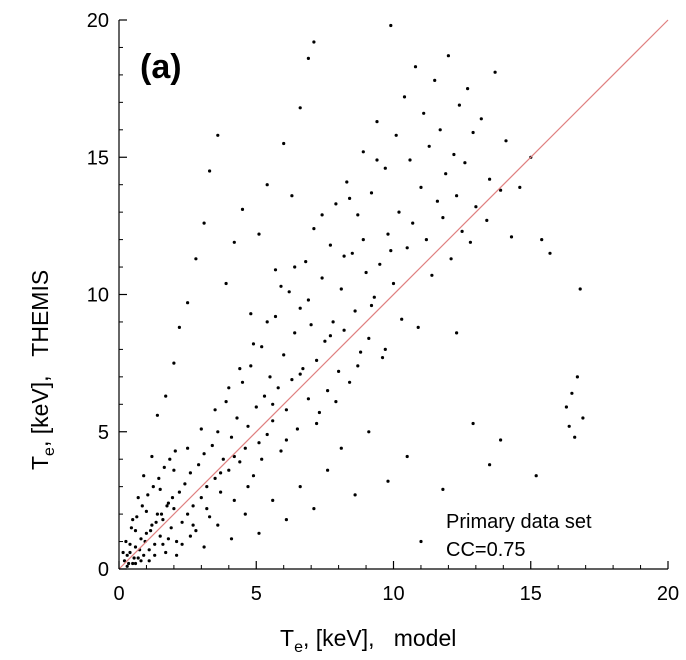  I want to click on x-tick-label: 5, so click(256, 594).